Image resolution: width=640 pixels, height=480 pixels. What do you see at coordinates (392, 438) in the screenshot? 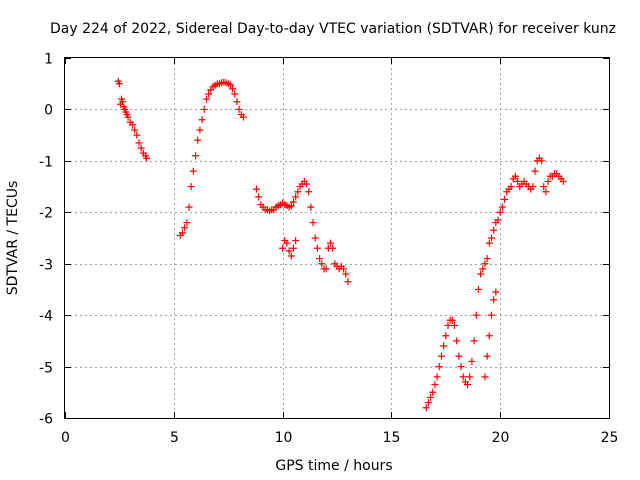
I see `x-tick-label: 15` at bounding box center [392, 438].